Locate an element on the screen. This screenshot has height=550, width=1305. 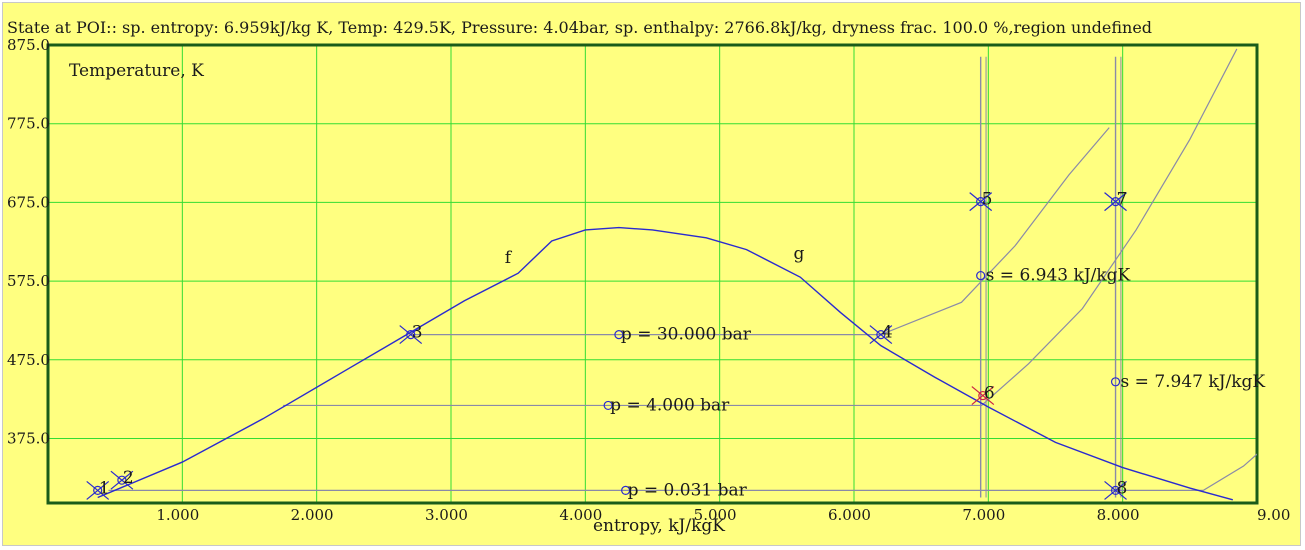
dome-label-f: f is located at coordinates (509, 258).